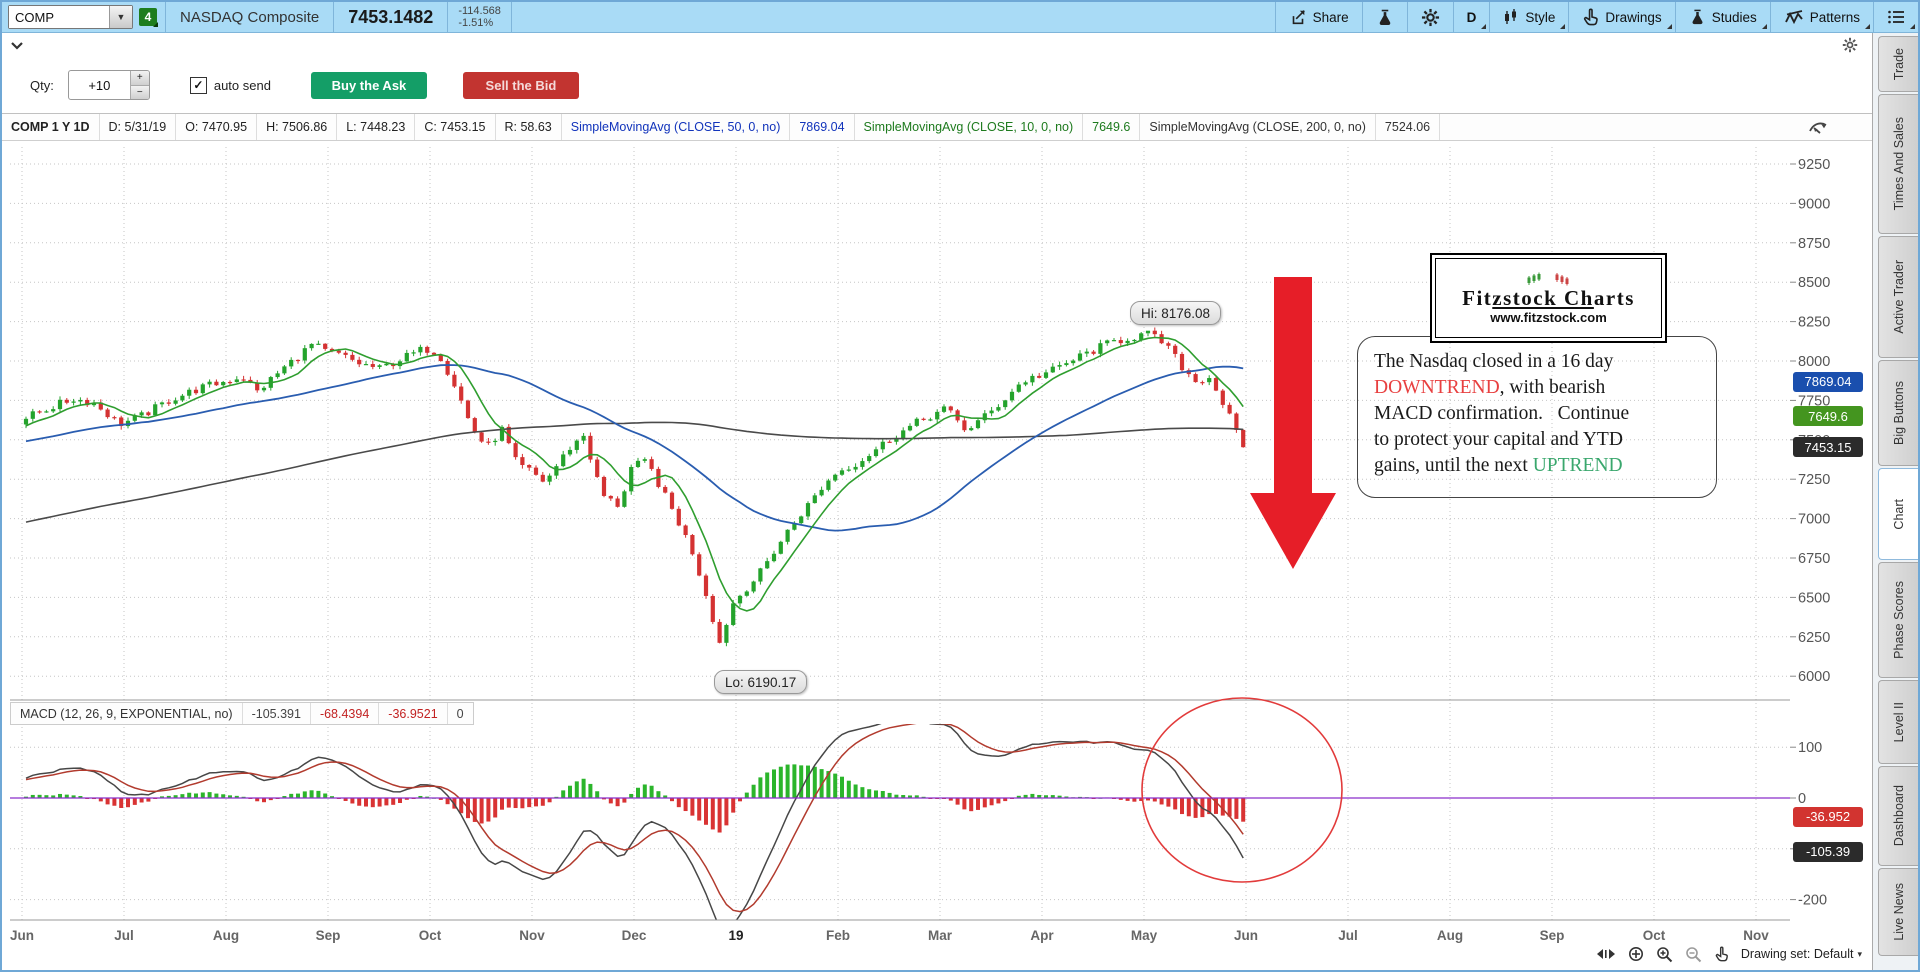  I want to click on qty-increment-button: +, so click(139, 78).